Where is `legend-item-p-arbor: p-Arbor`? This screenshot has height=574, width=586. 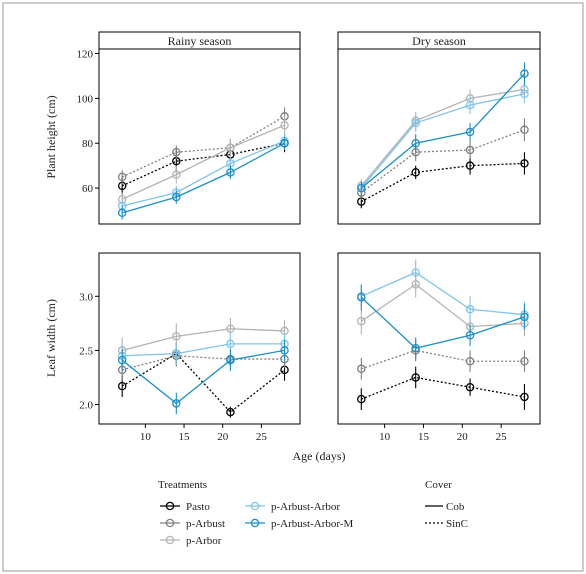 legend-item-p-arbor: p-Arbor is located at coordinates (191, 541).